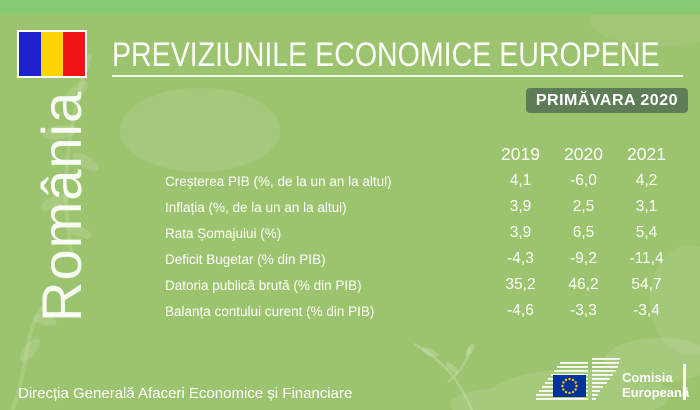 This screenshot has height=410, width=700. I want to click on european-commission-logo: Comisia Europeană, so click(617, 381).